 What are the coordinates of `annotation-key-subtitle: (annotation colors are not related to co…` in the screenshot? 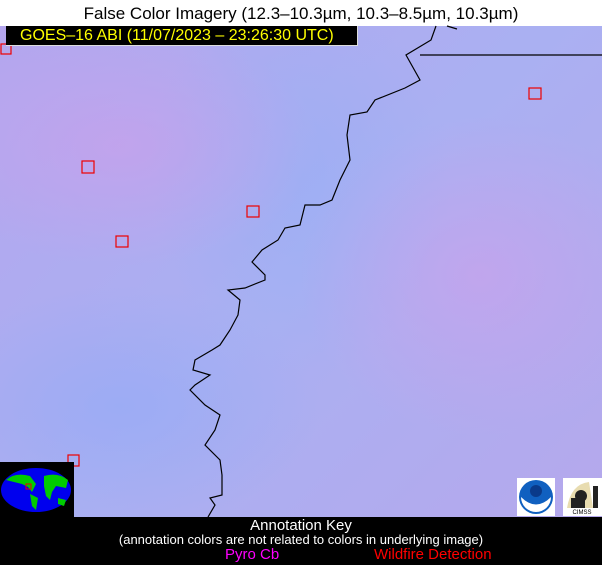 It's located at (301, 539).